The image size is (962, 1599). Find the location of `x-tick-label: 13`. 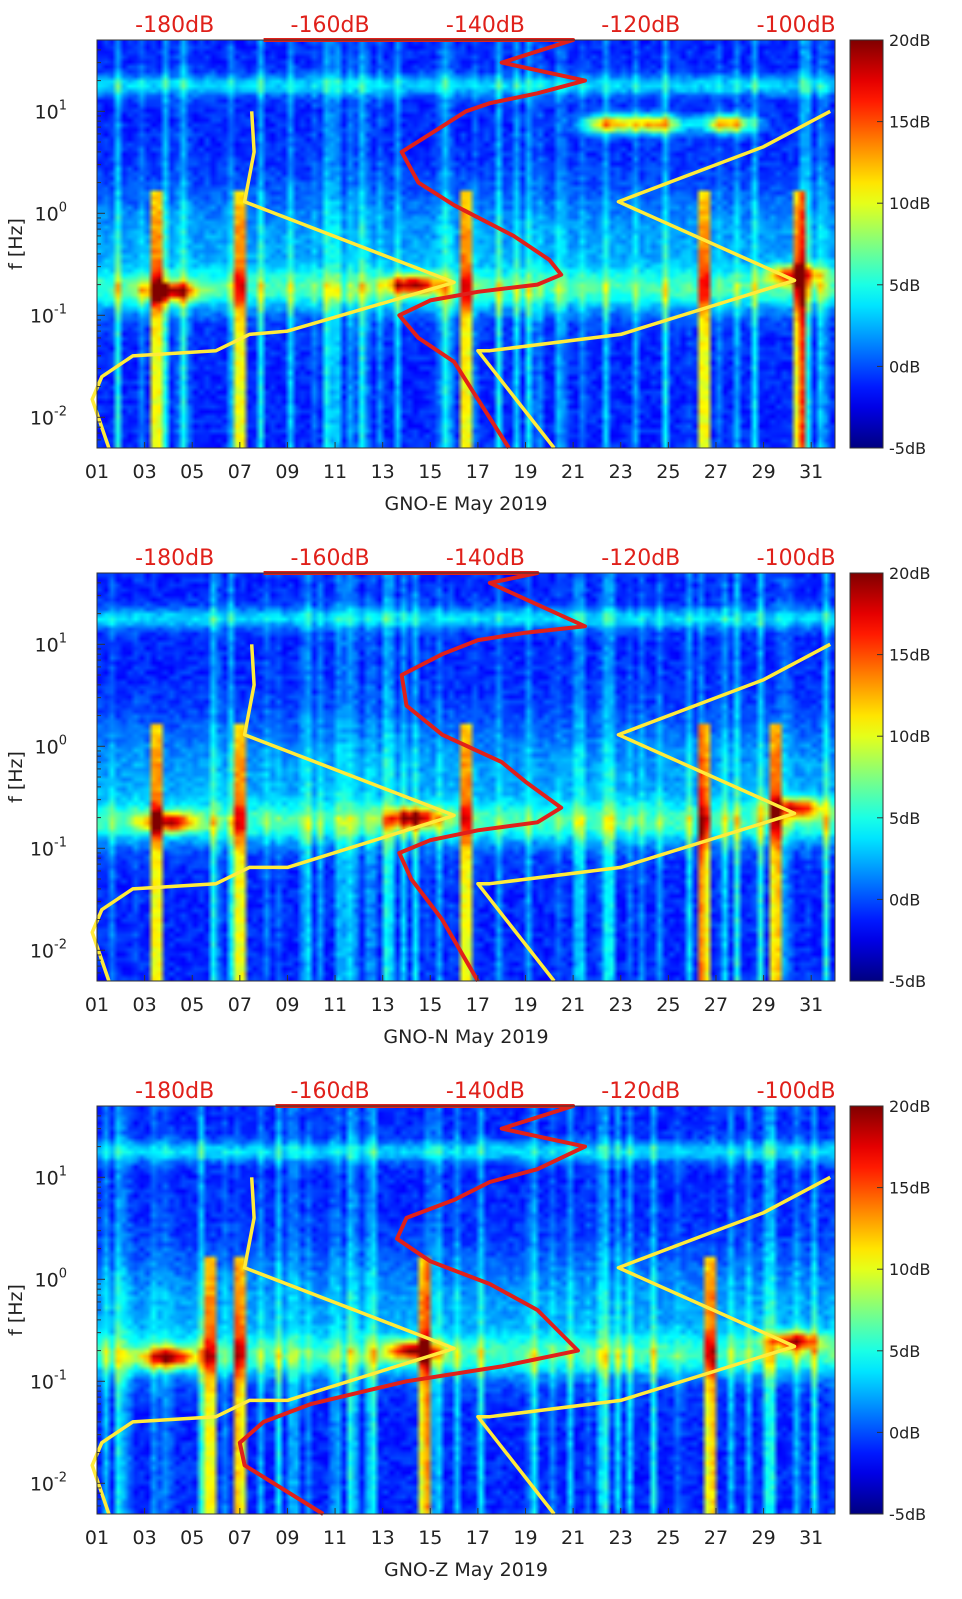

x-tick-label: 13 is located at coordinates (383, 472).